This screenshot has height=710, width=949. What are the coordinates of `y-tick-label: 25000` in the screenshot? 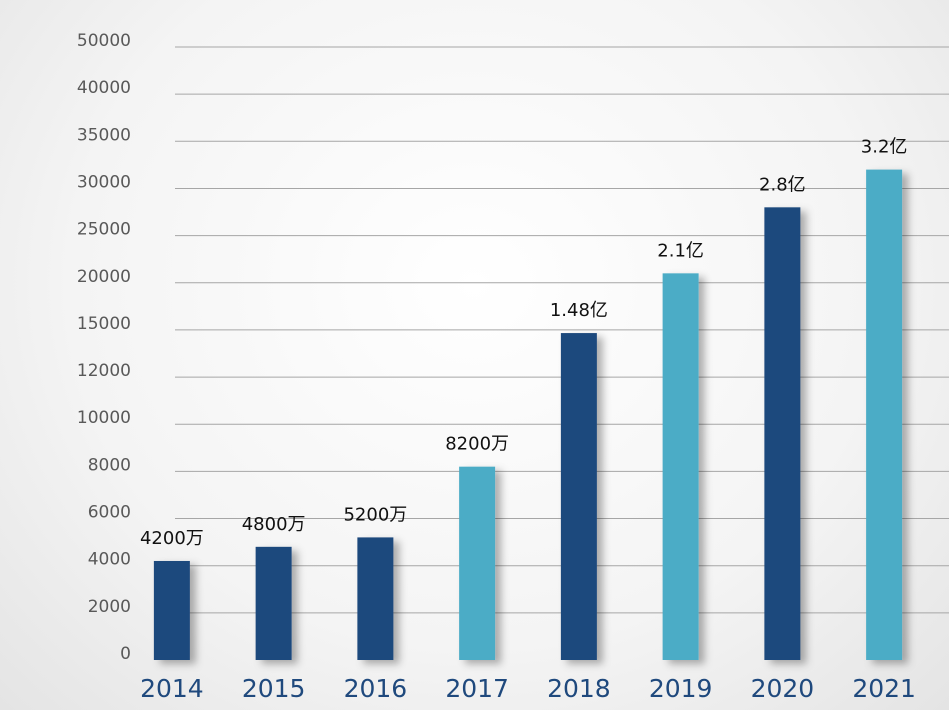 It's located at (104, 230).